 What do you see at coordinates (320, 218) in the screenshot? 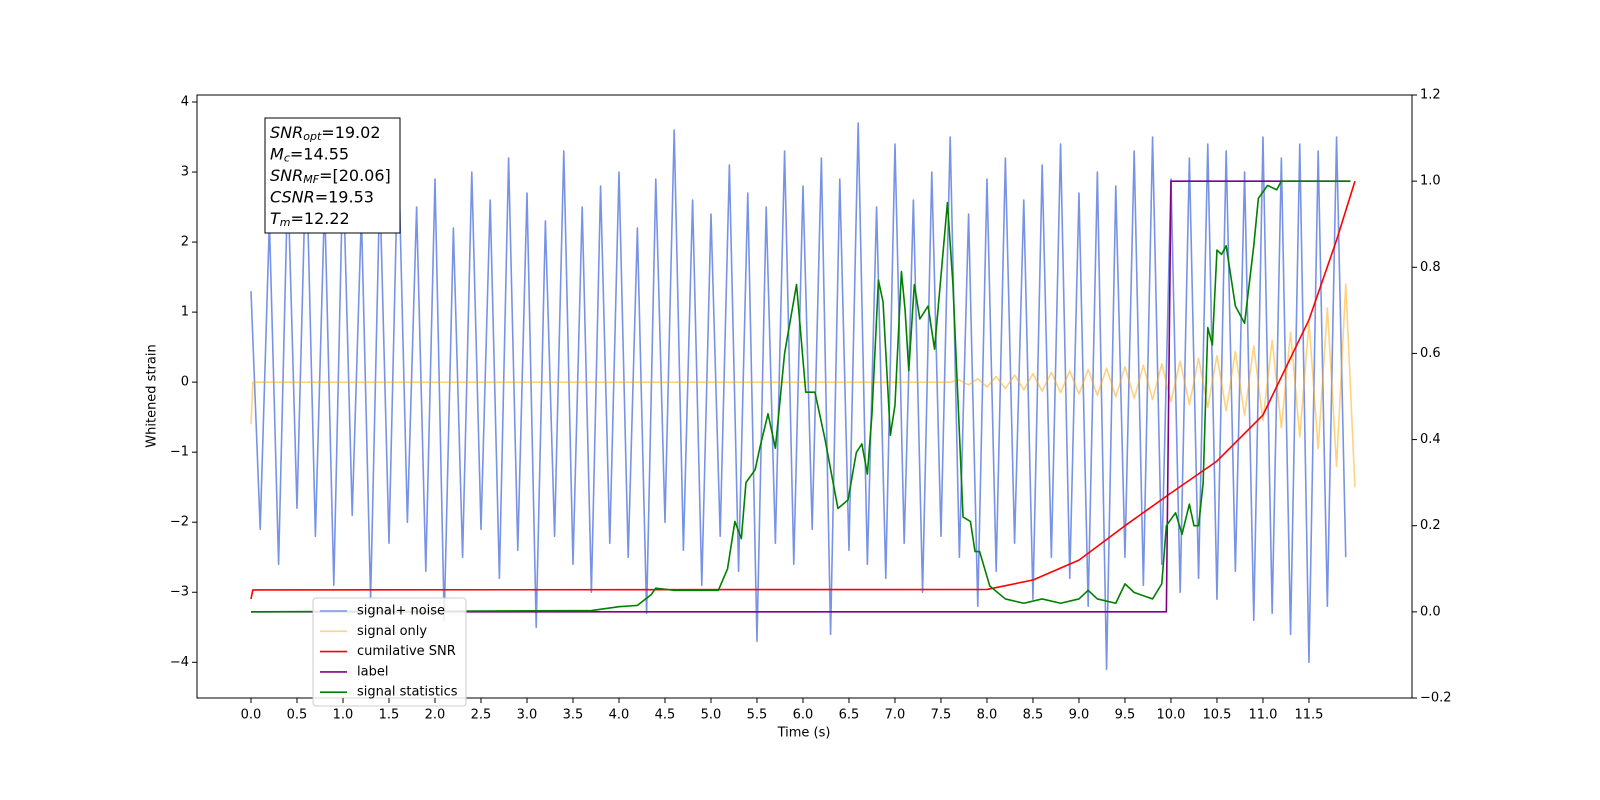
I see `annotation-value: =12.22` at bounding box center [320, 218].